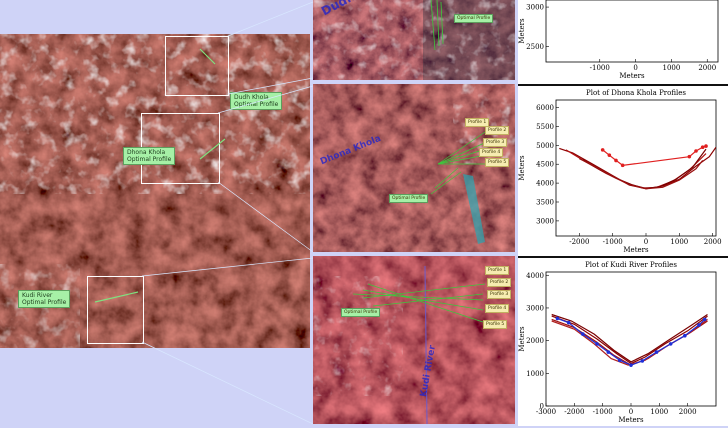 This screenshot has width=728, height=428. I want to click on kudi-river-callout-box, so click(115, 310).